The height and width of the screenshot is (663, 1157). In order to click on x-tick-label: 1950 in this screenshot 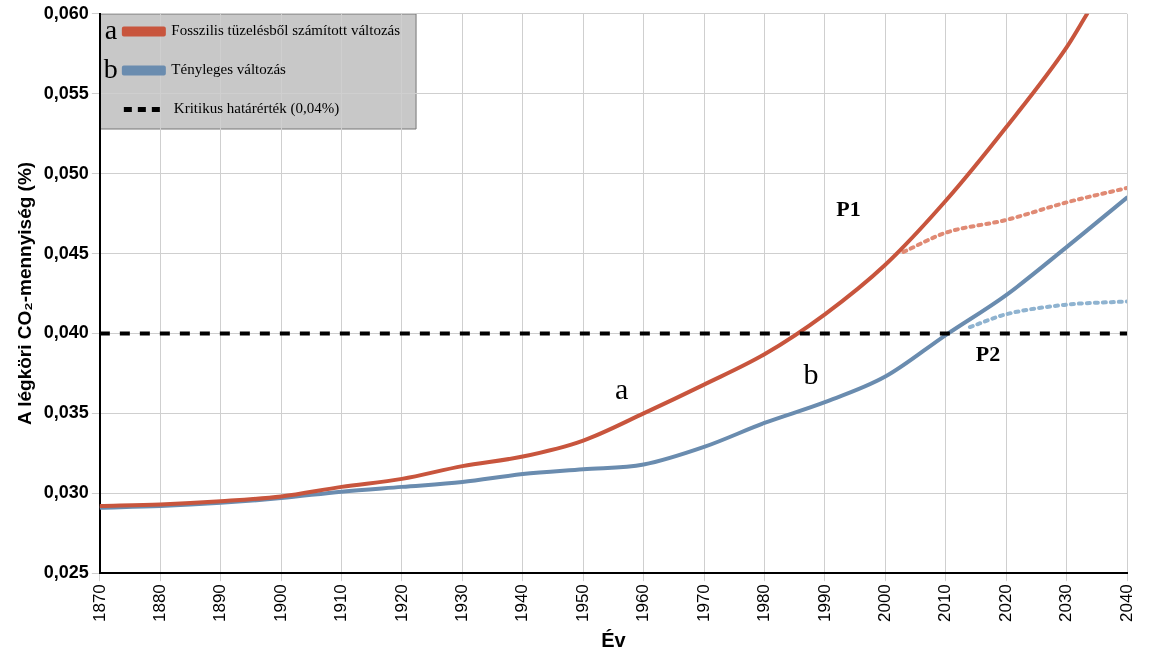, I will do `click(582, 603)`.